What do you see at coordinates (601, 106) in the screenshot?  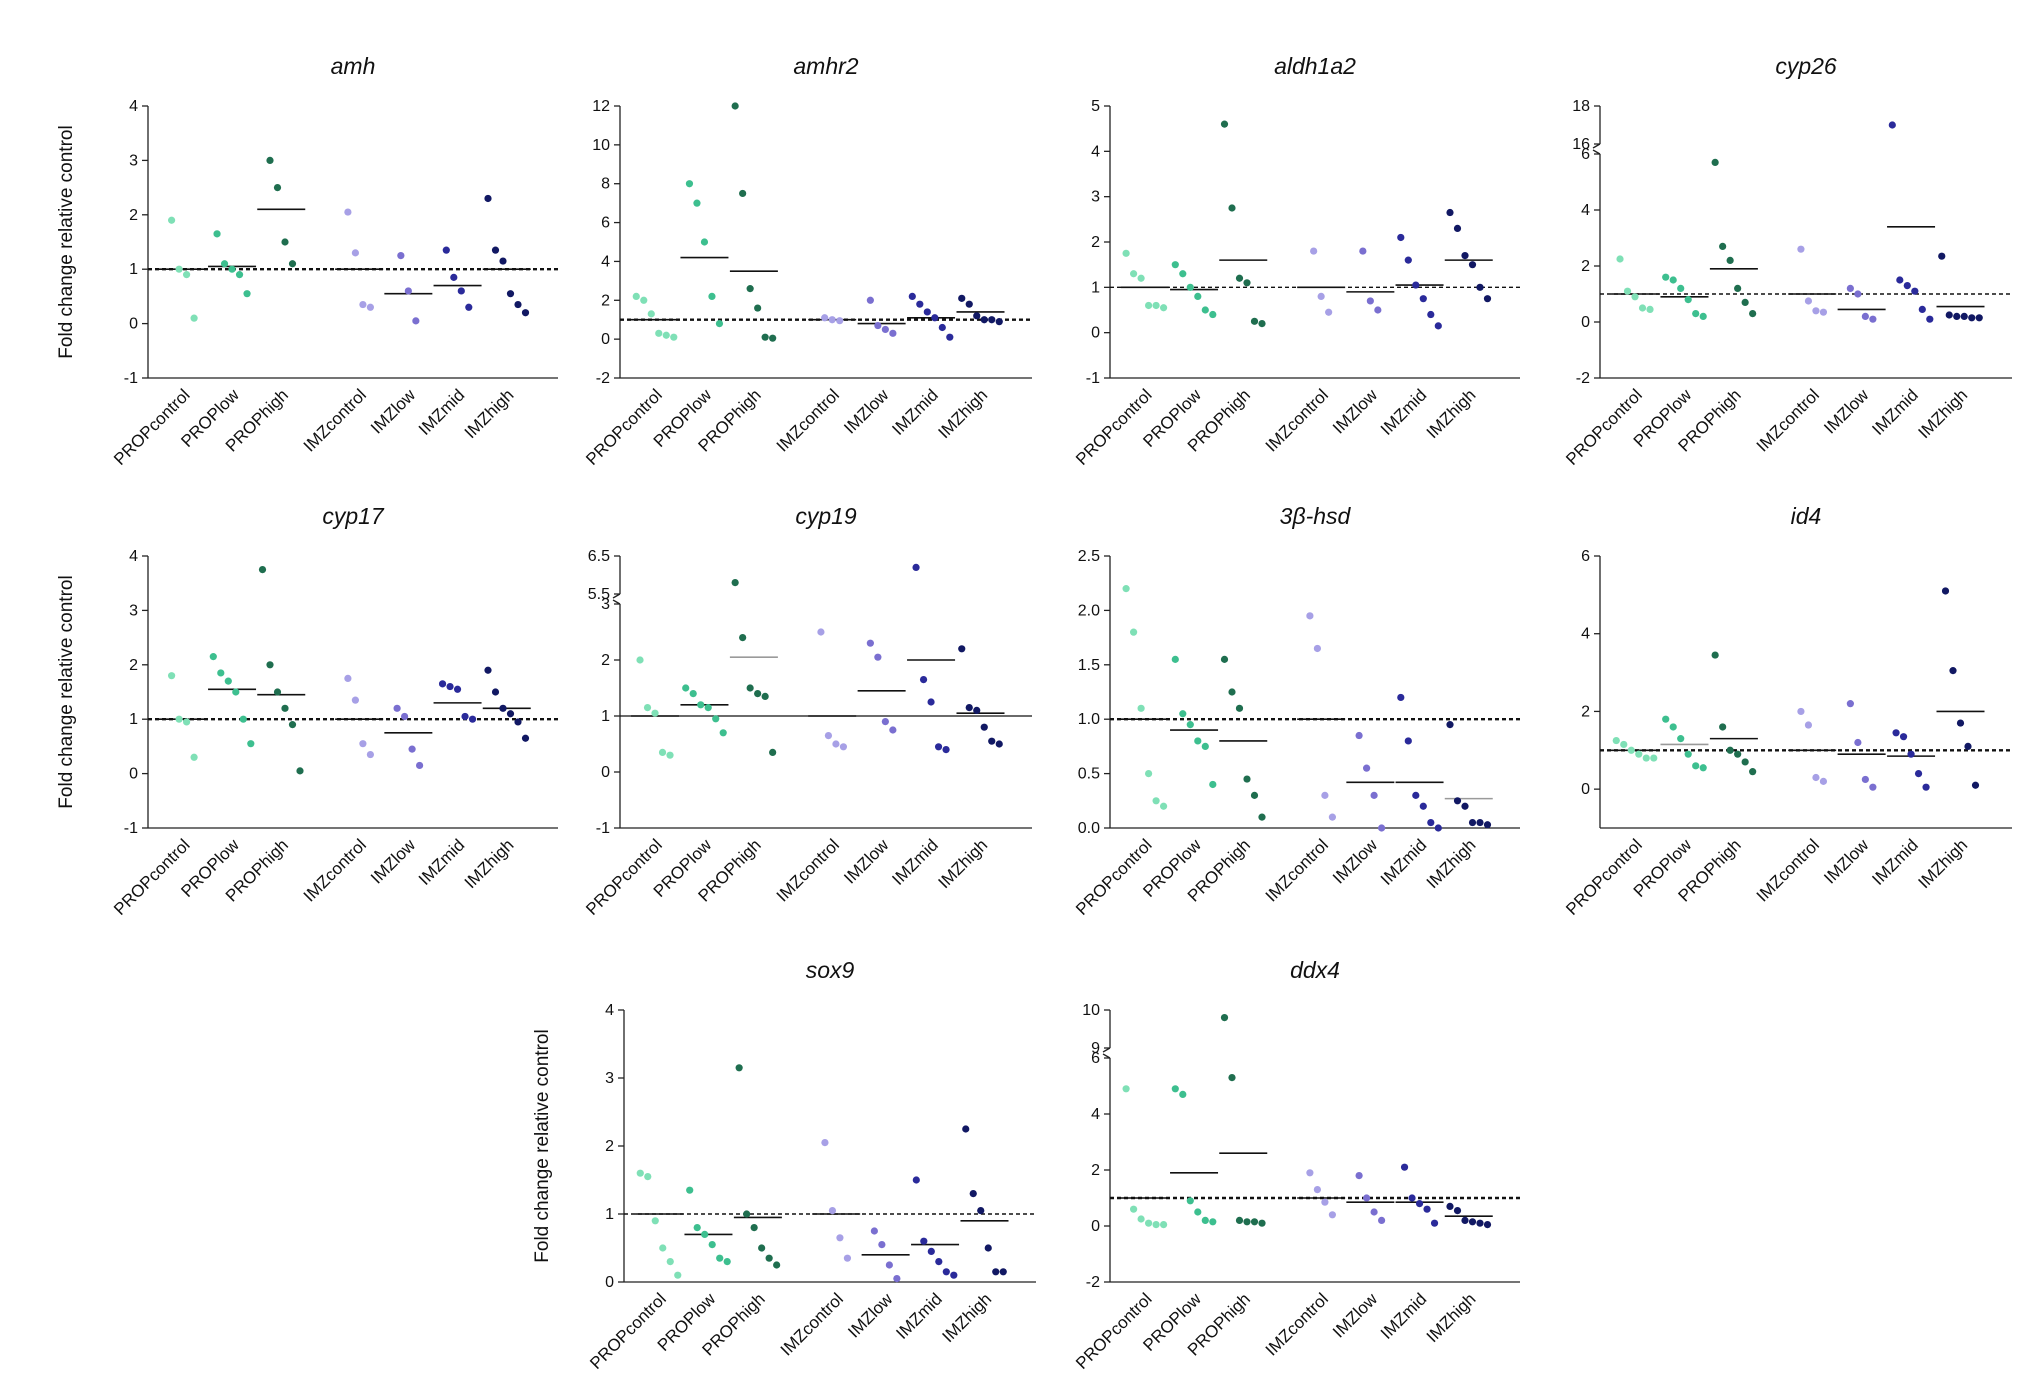 I see `y-tick-label: 12` at bounding box center [601, 106].